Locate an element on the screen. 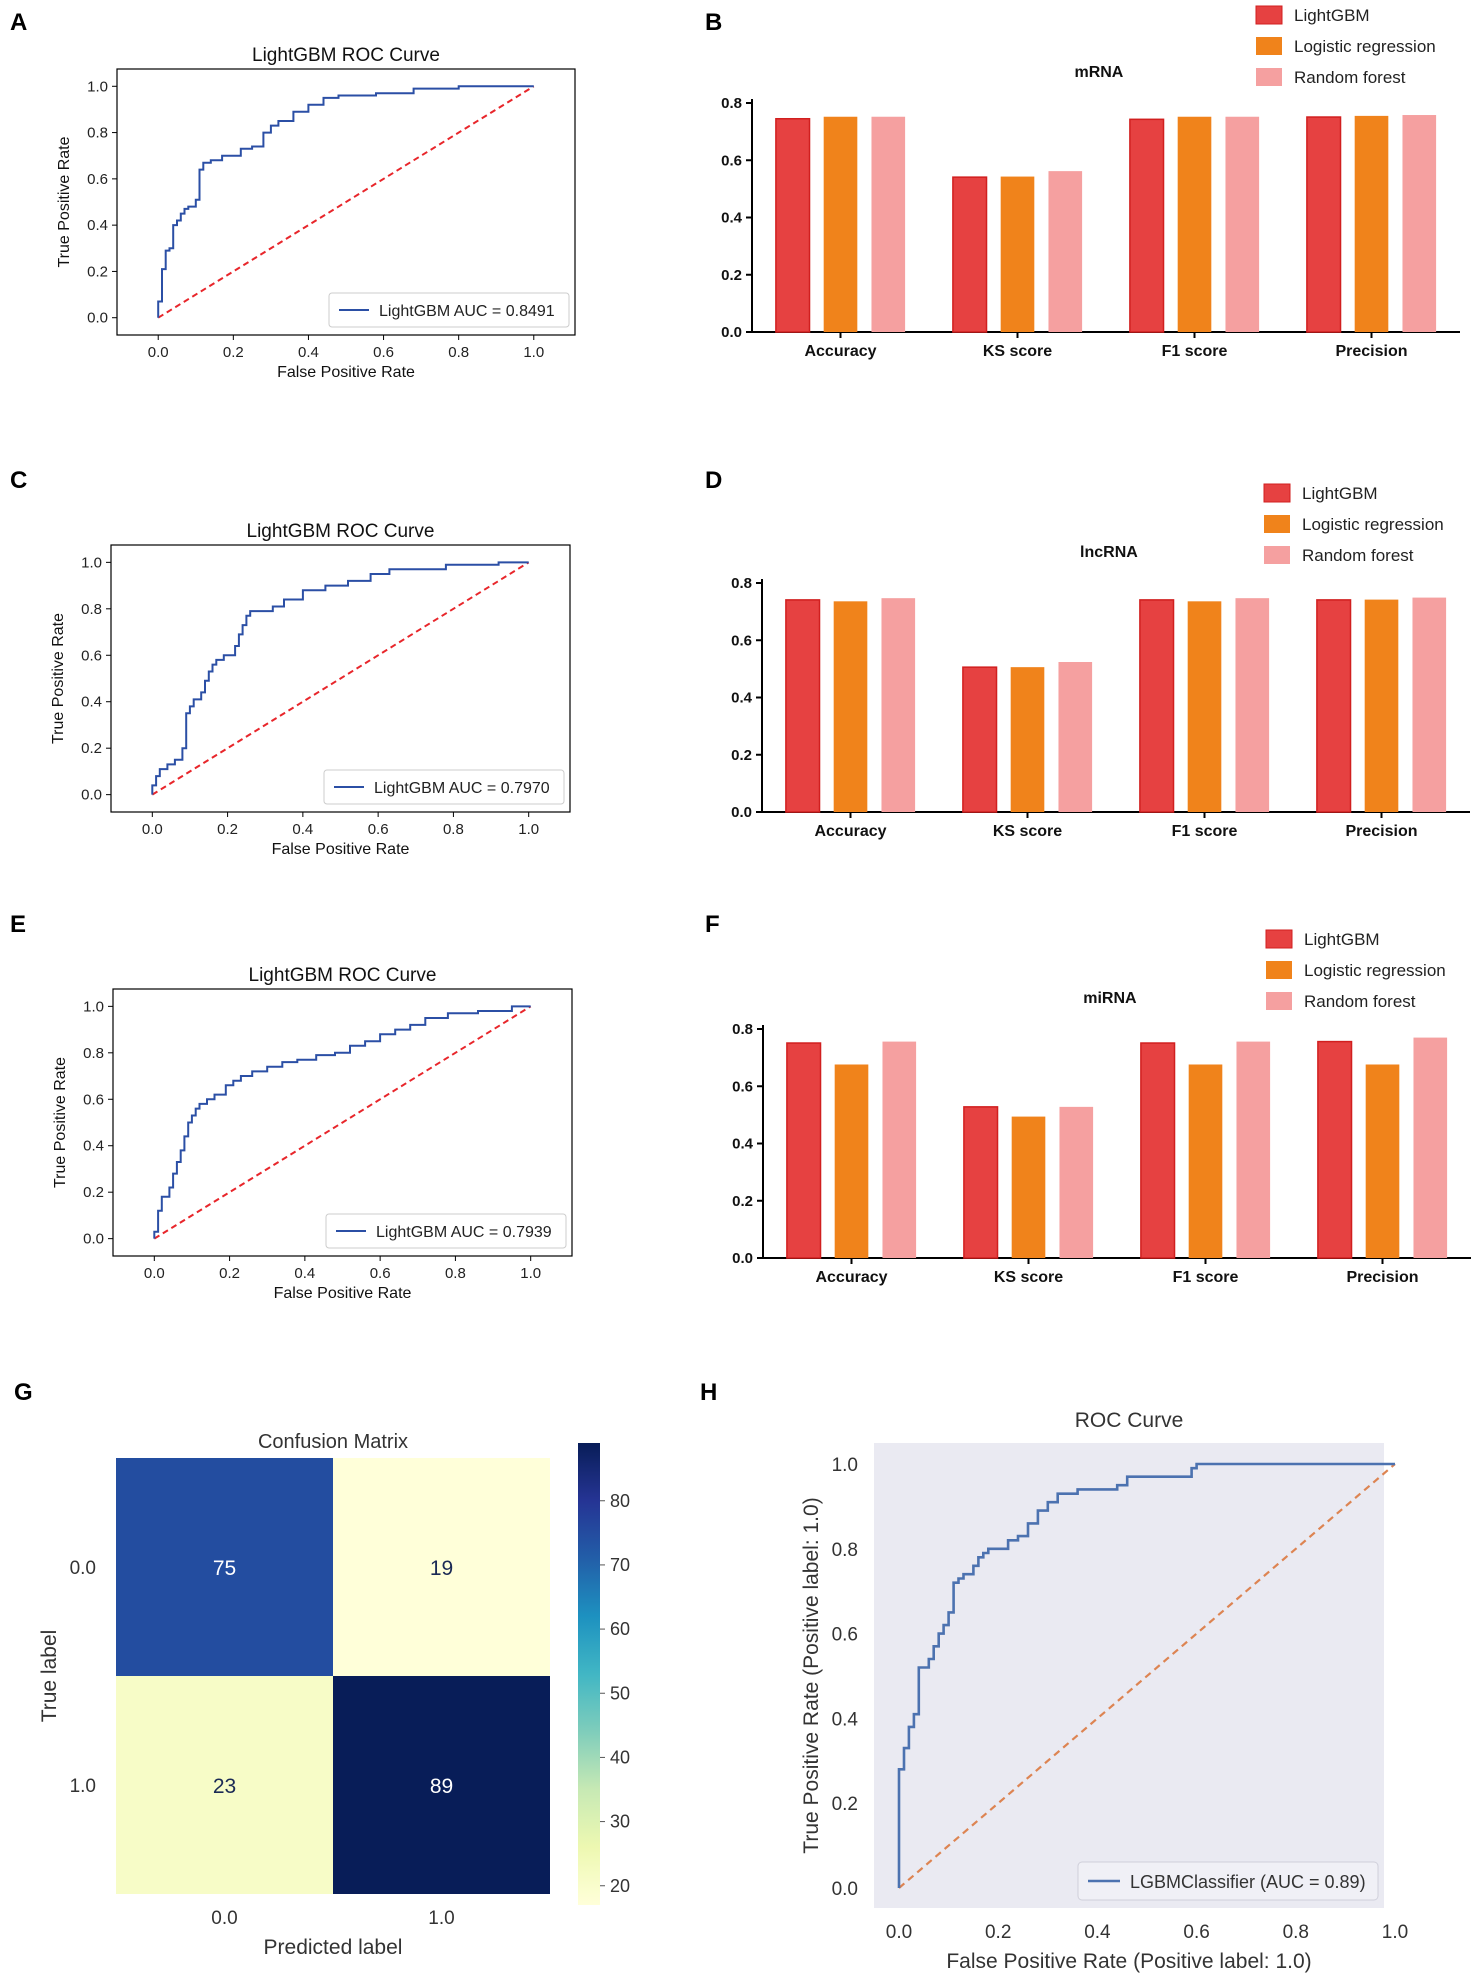 The image size is (1476, 1981). y-axis-label: True Positive Rate (Positive label: 1.0) is located at coordinates (811, 1675).